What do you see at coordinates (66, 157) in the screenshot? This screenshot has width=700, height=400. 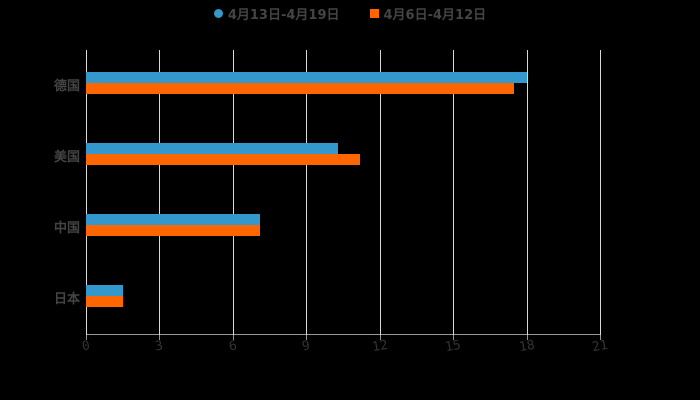 I see `category-label: 美国` at bounding box center [66, 157].